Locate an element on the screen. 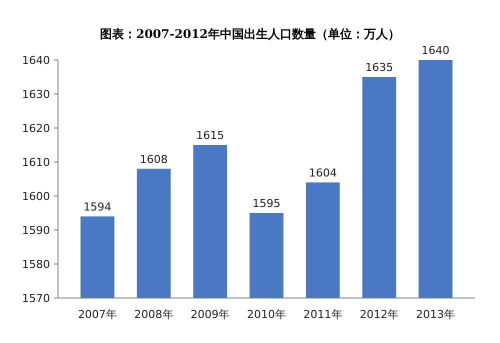  data-label: 1635 is located at coordinates (379, 67).